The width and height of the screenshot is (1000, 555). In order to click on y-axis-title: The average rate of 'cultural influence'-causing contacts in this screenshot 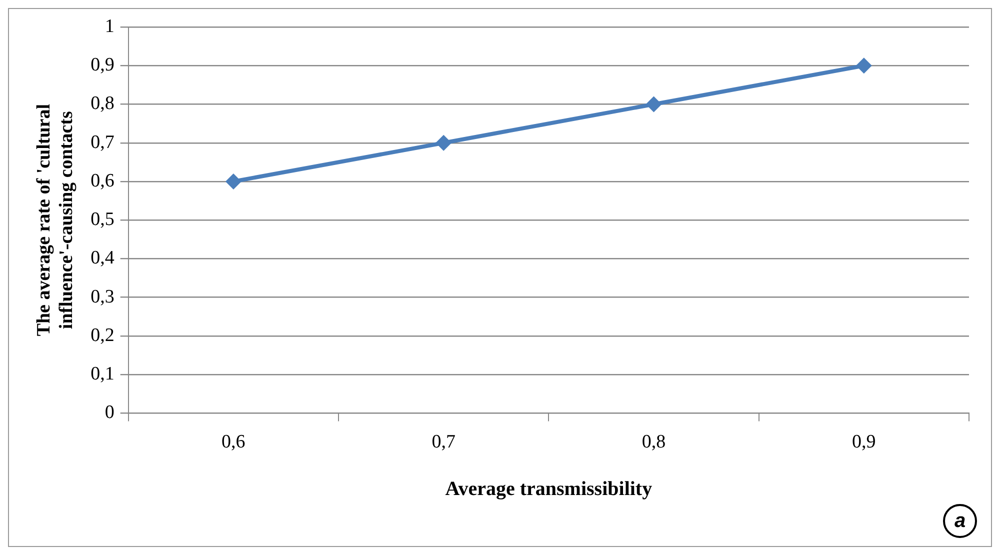, I will do `click(55, 220)`.